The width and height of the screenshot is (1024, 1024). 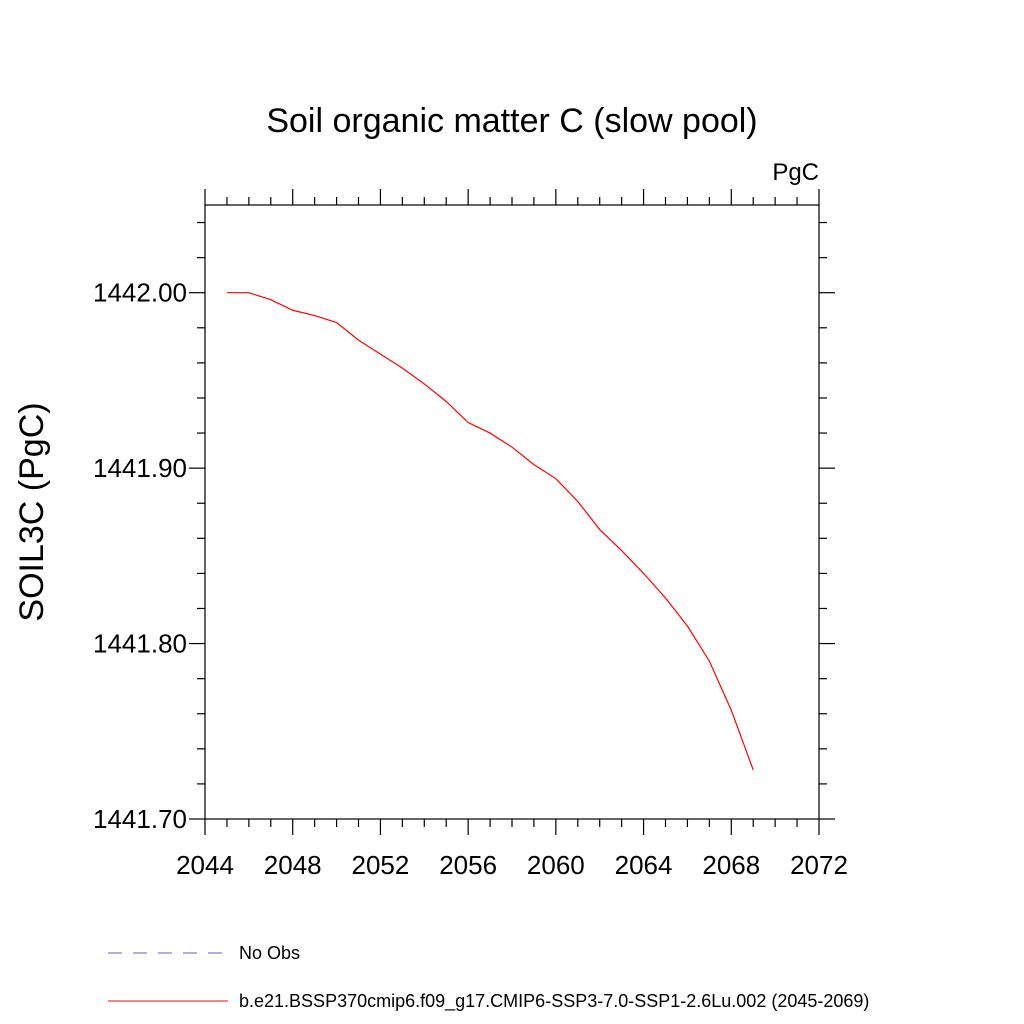 What do you see at coordinates (511, 121) in the screenshot?
I see `chart-title: Soil organic matter C (slow pool)` at bounding box center [511, 121].